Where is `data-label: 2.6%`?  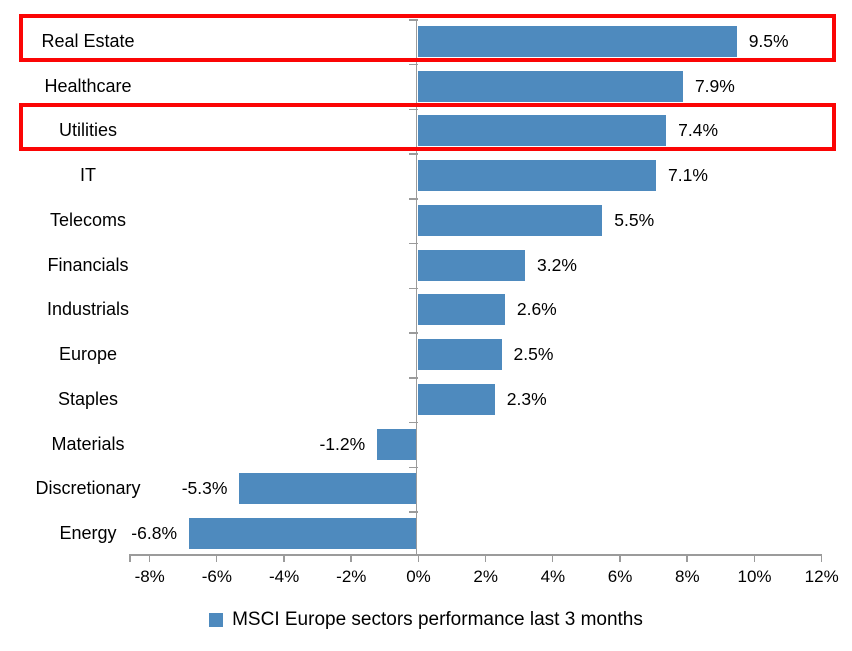
data-label: 2.6% is located at coordinates (536, 309).